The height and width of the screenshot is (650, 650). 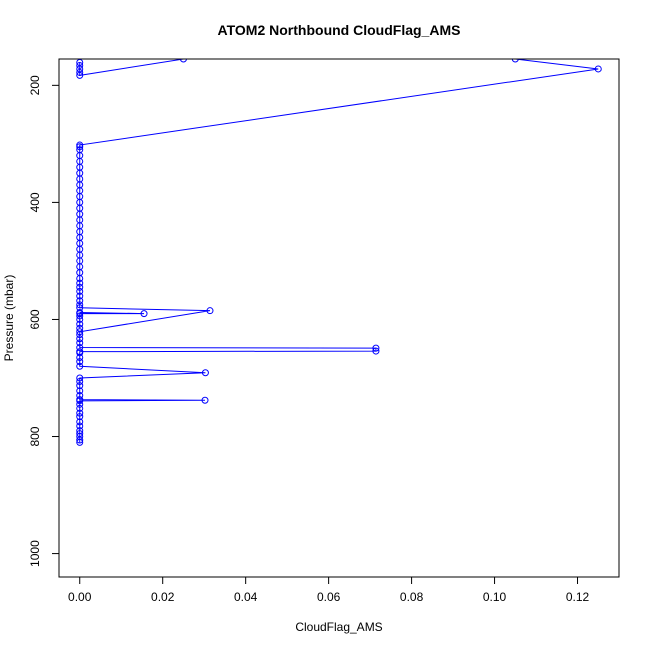 I want to click on x-axis: 0.00 0.02 0.04 0.06 0.08 0.10 0.12, so click(x=329, y=590).